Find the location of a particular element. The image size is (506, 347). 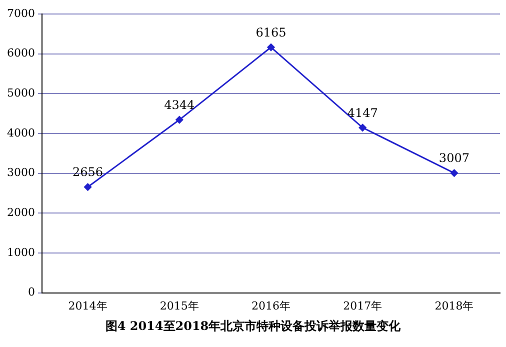

y-tick-label: 6000 is located at coordinates (20, 53).